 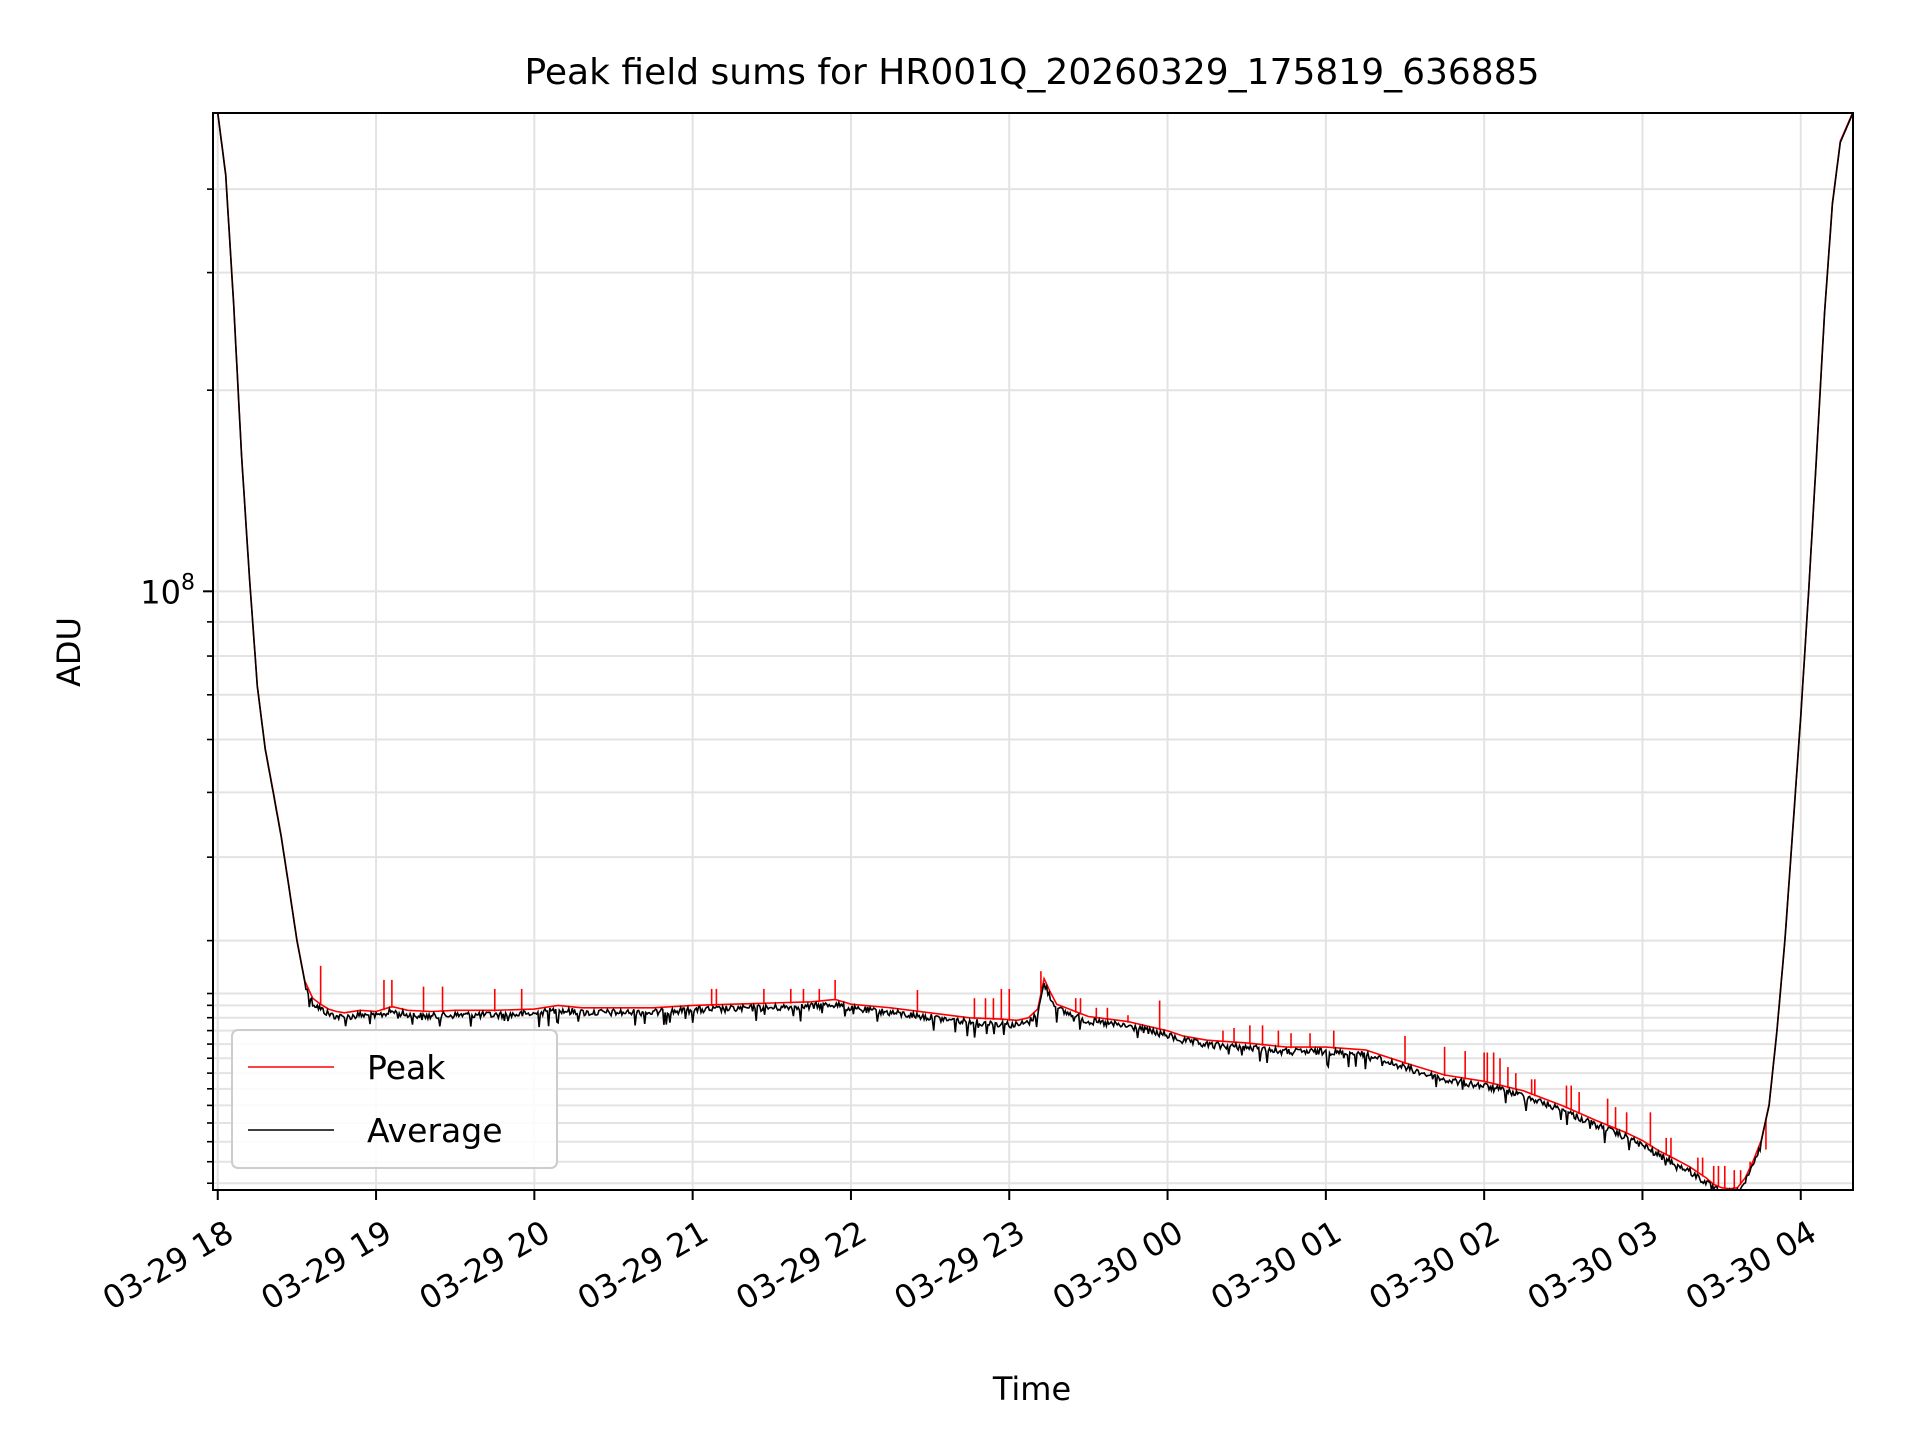 I want to click on legend-box, so click(x=394, y=1099).